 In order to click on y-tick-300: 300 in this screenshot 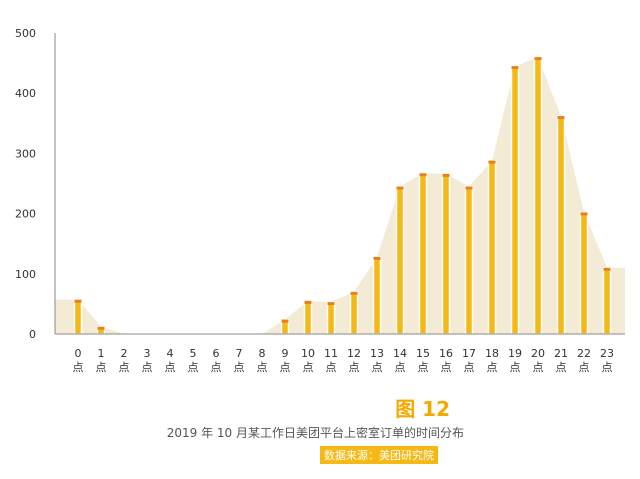, I will do `click(25, 153)`.